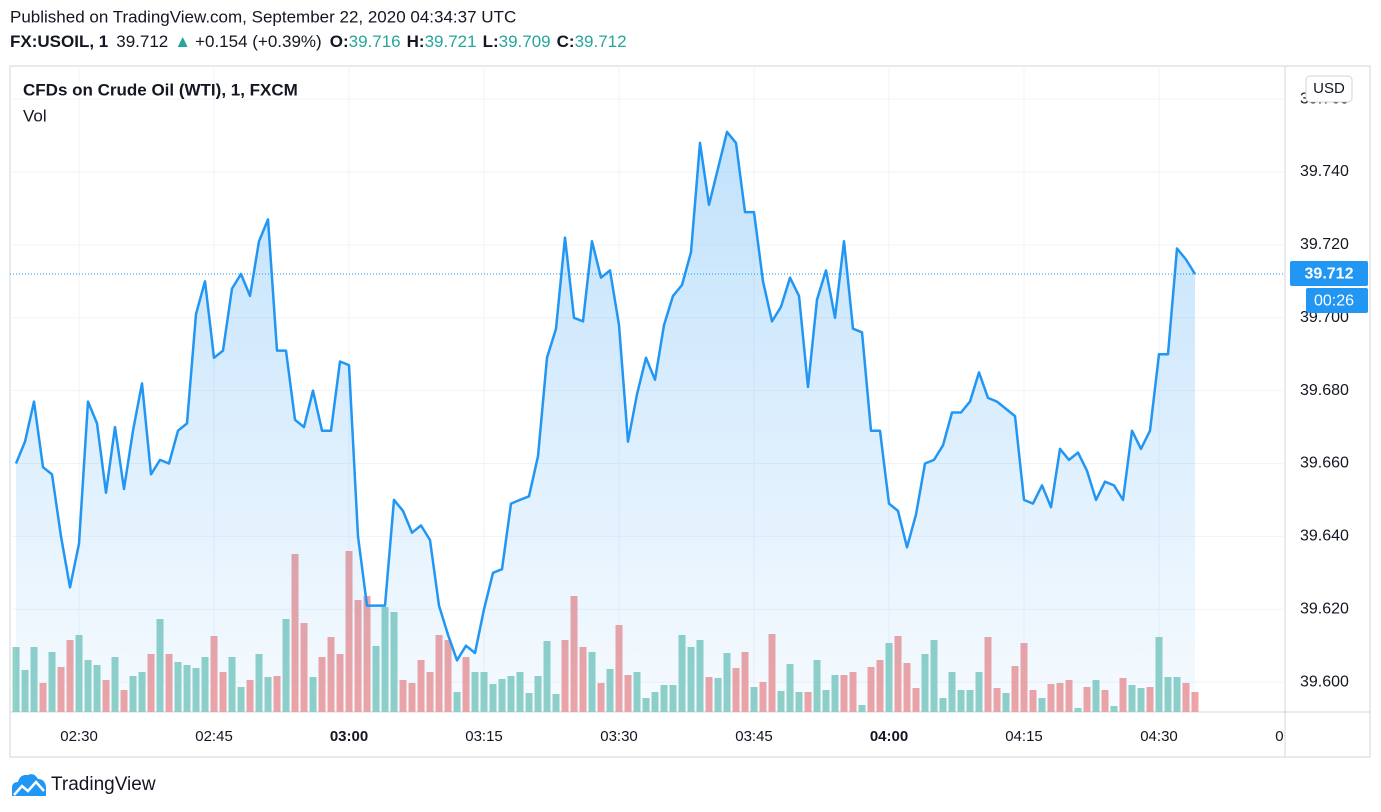 Image resolution: width=1381 pixels, height=812 pixels. I want to click on y-tick-label: 39.640, so click(1324, 536).